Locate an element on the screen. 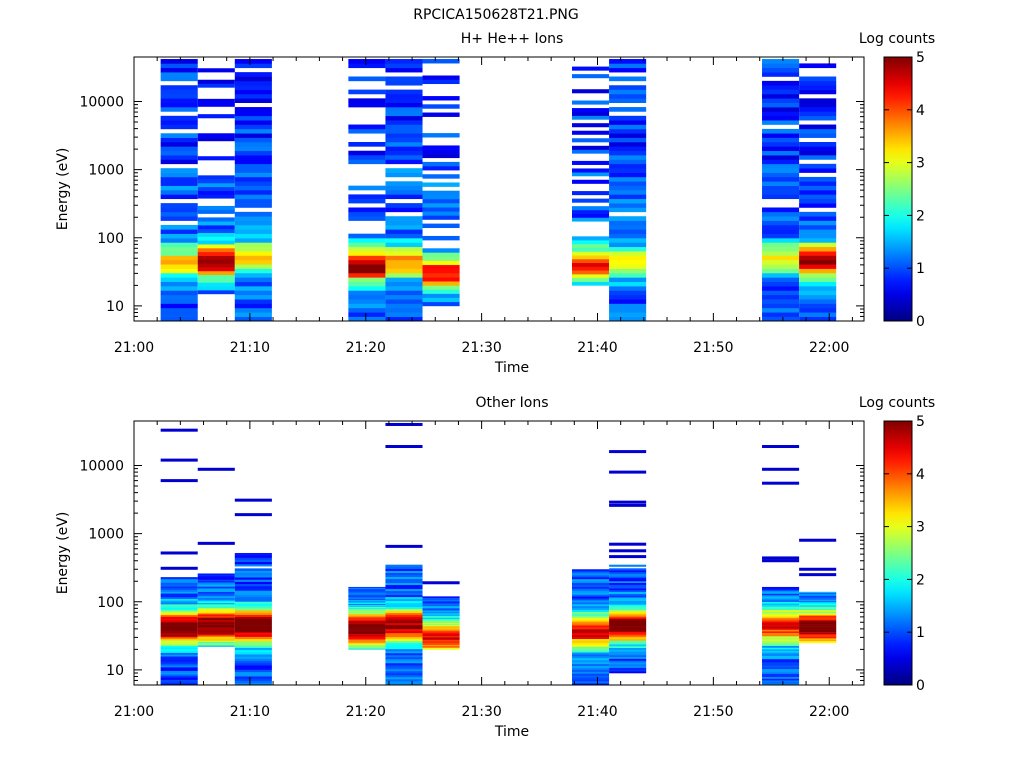  colorbar: 0 1 2 3 4 5 Log counts is located at coordinates (897, 180).